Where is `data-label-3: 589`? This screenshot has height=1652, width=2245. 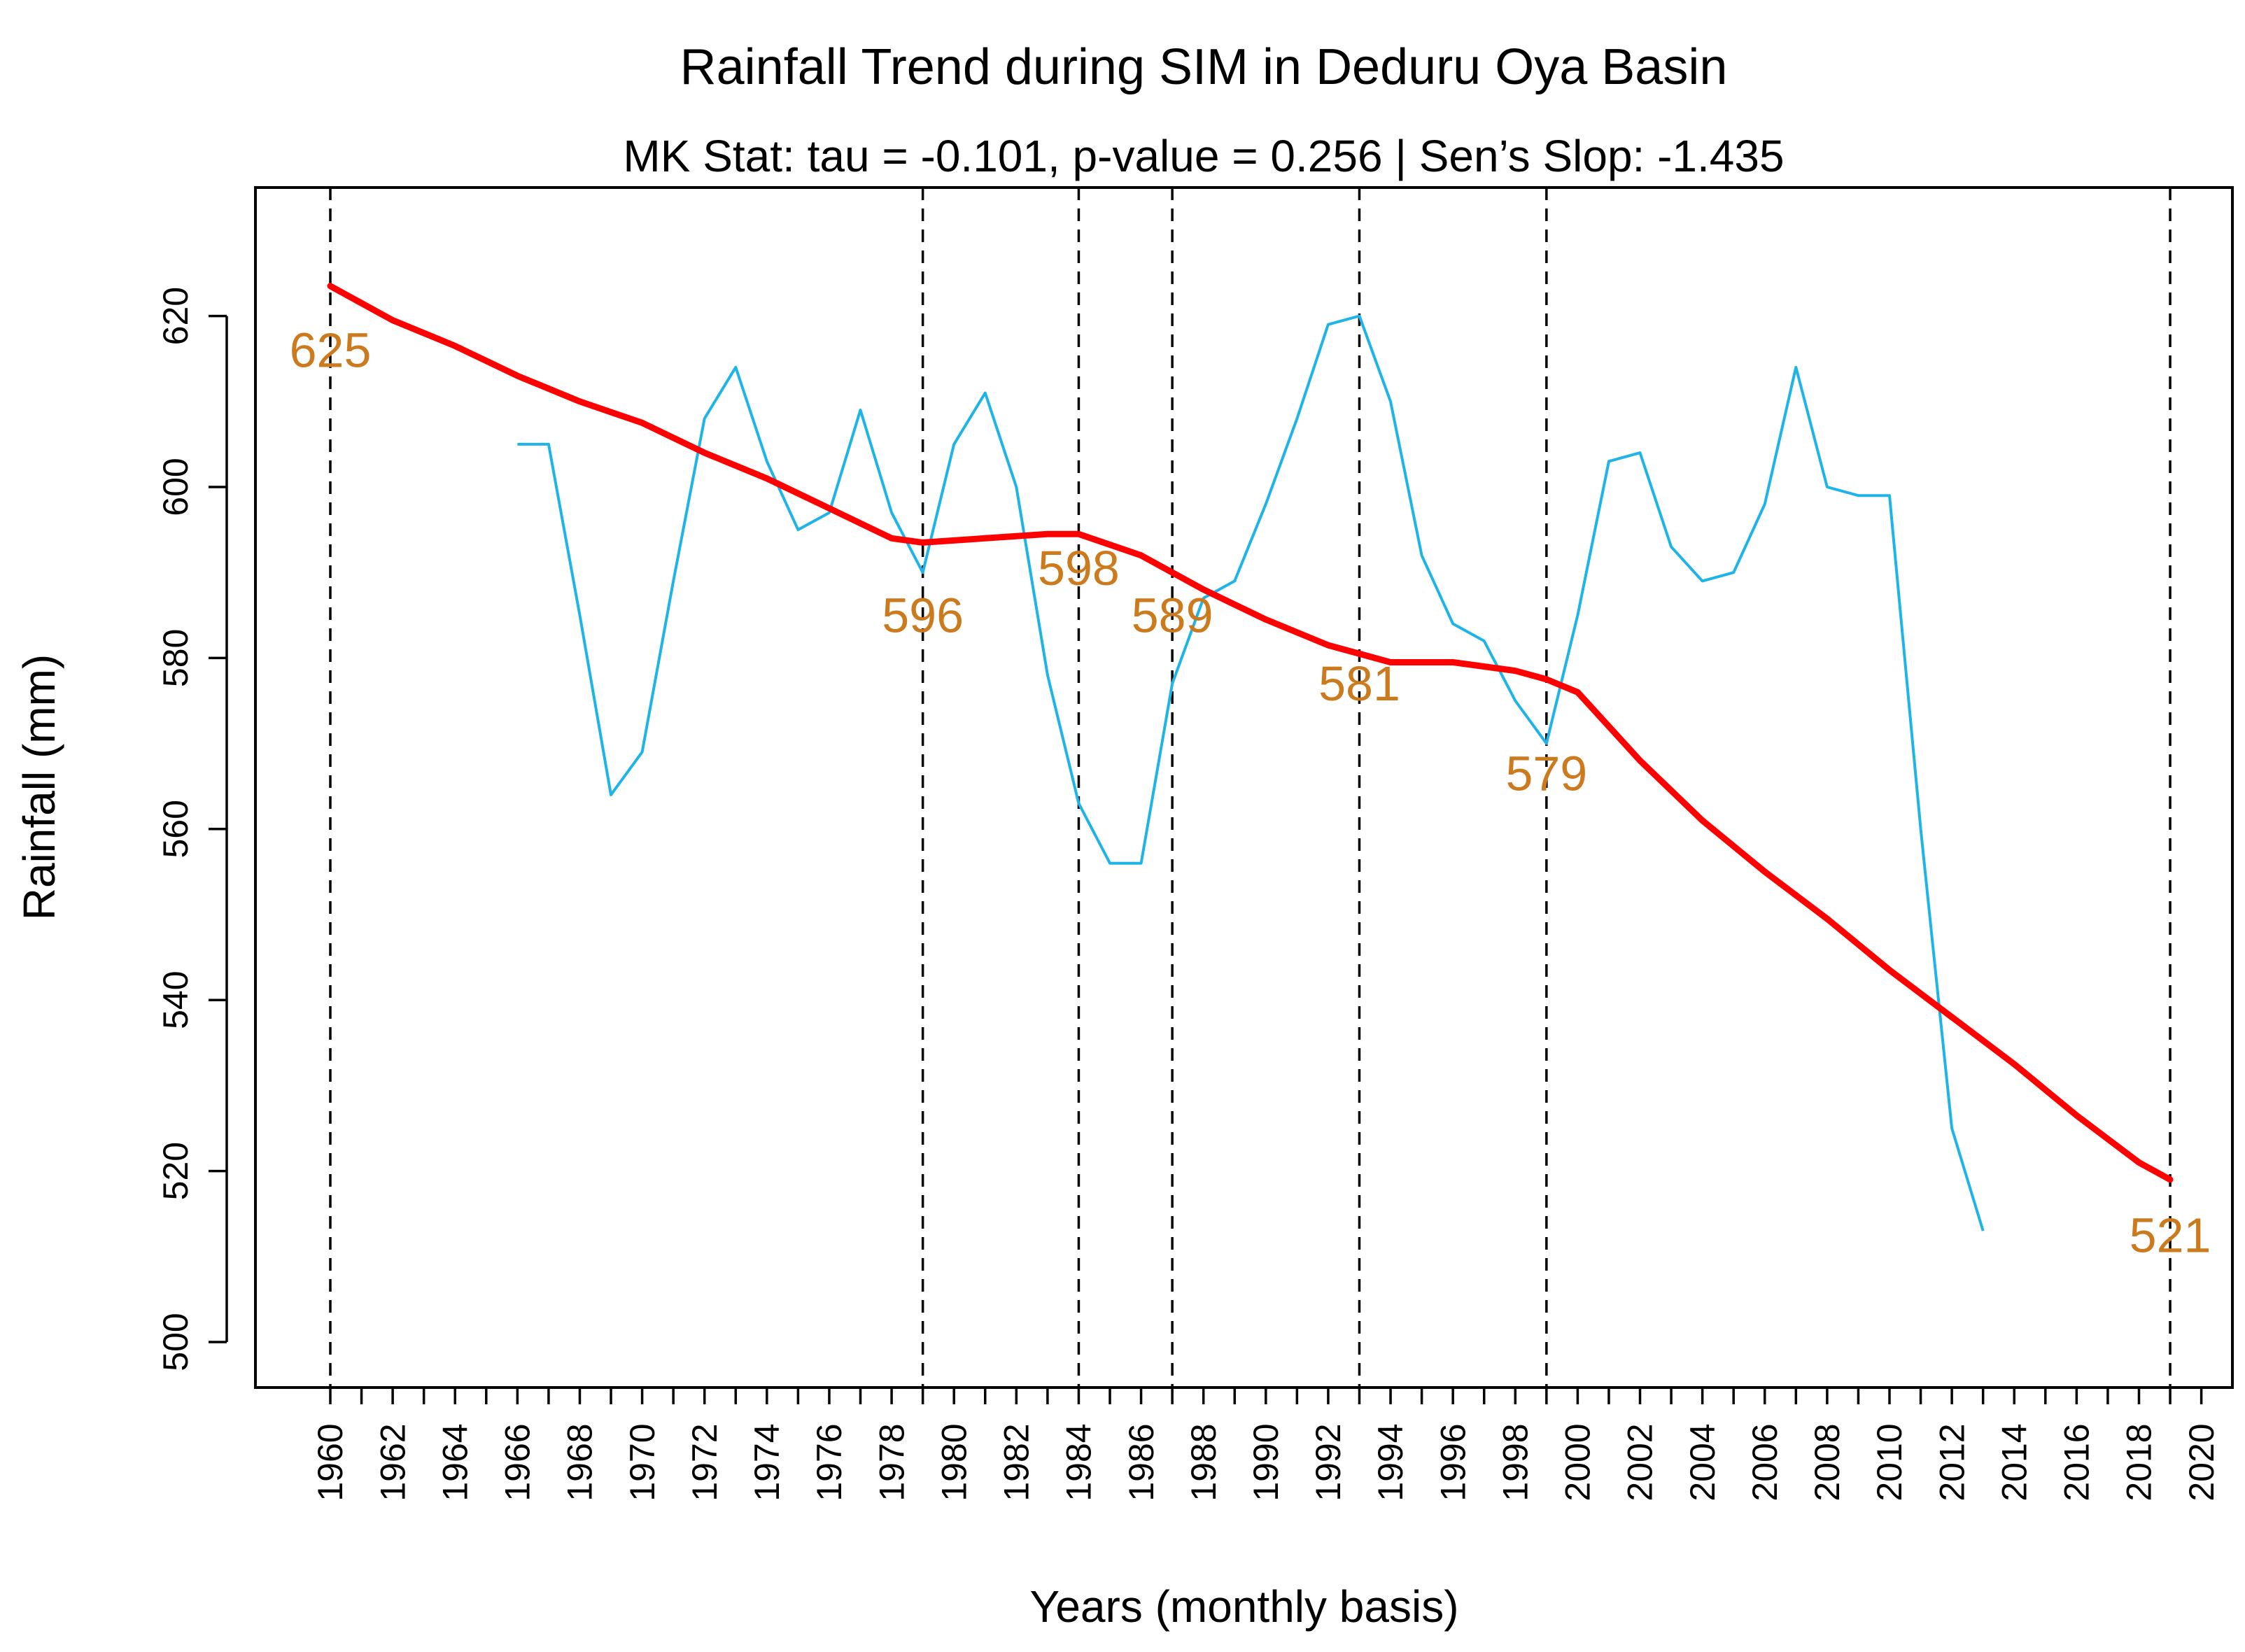
data-label-3: 589 is located at coordinates (1172, 615).